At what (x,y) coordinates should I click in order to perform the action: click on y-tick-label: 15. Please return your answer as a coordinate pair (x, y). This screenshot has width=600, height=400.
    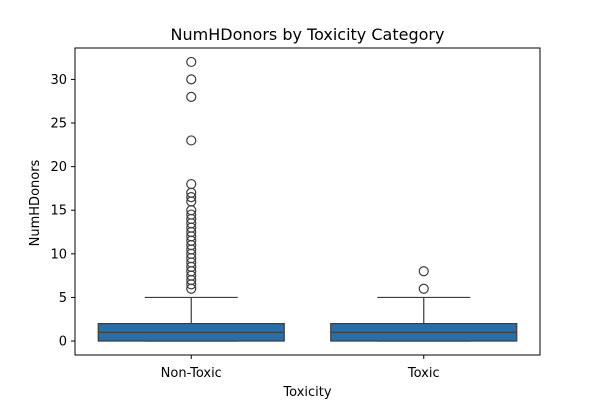
    Looking at the image, I should click on (58, 211).